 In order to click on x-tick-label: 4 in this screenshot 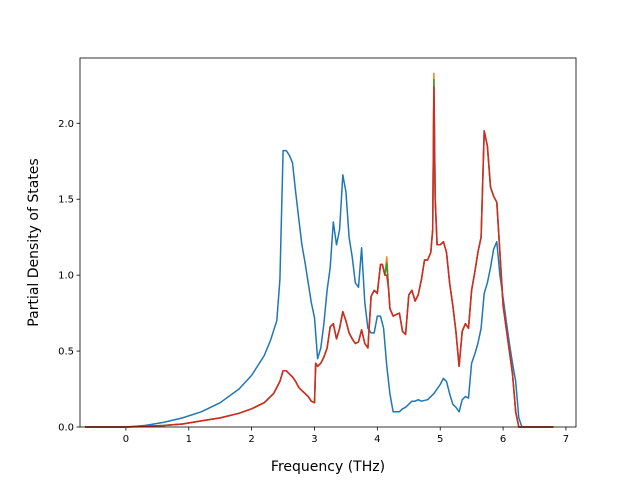, I will do `click(377, 439)`.